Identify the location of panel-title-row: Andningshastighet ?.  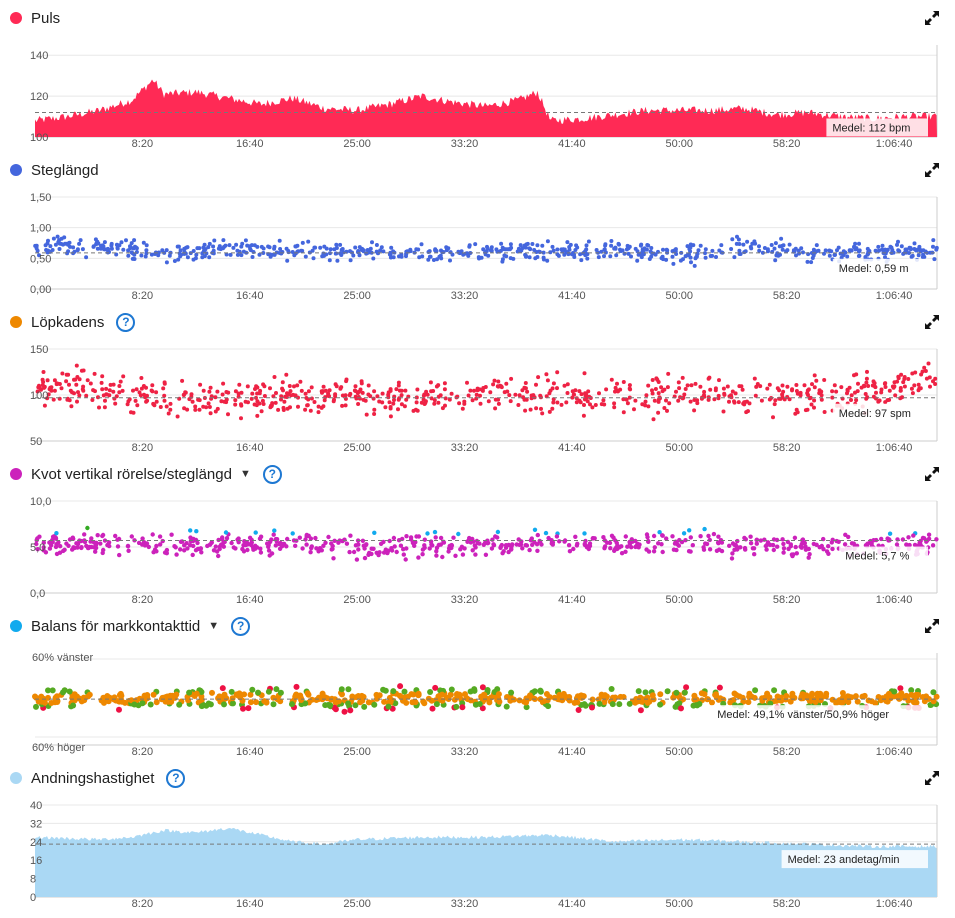
(98, 778).